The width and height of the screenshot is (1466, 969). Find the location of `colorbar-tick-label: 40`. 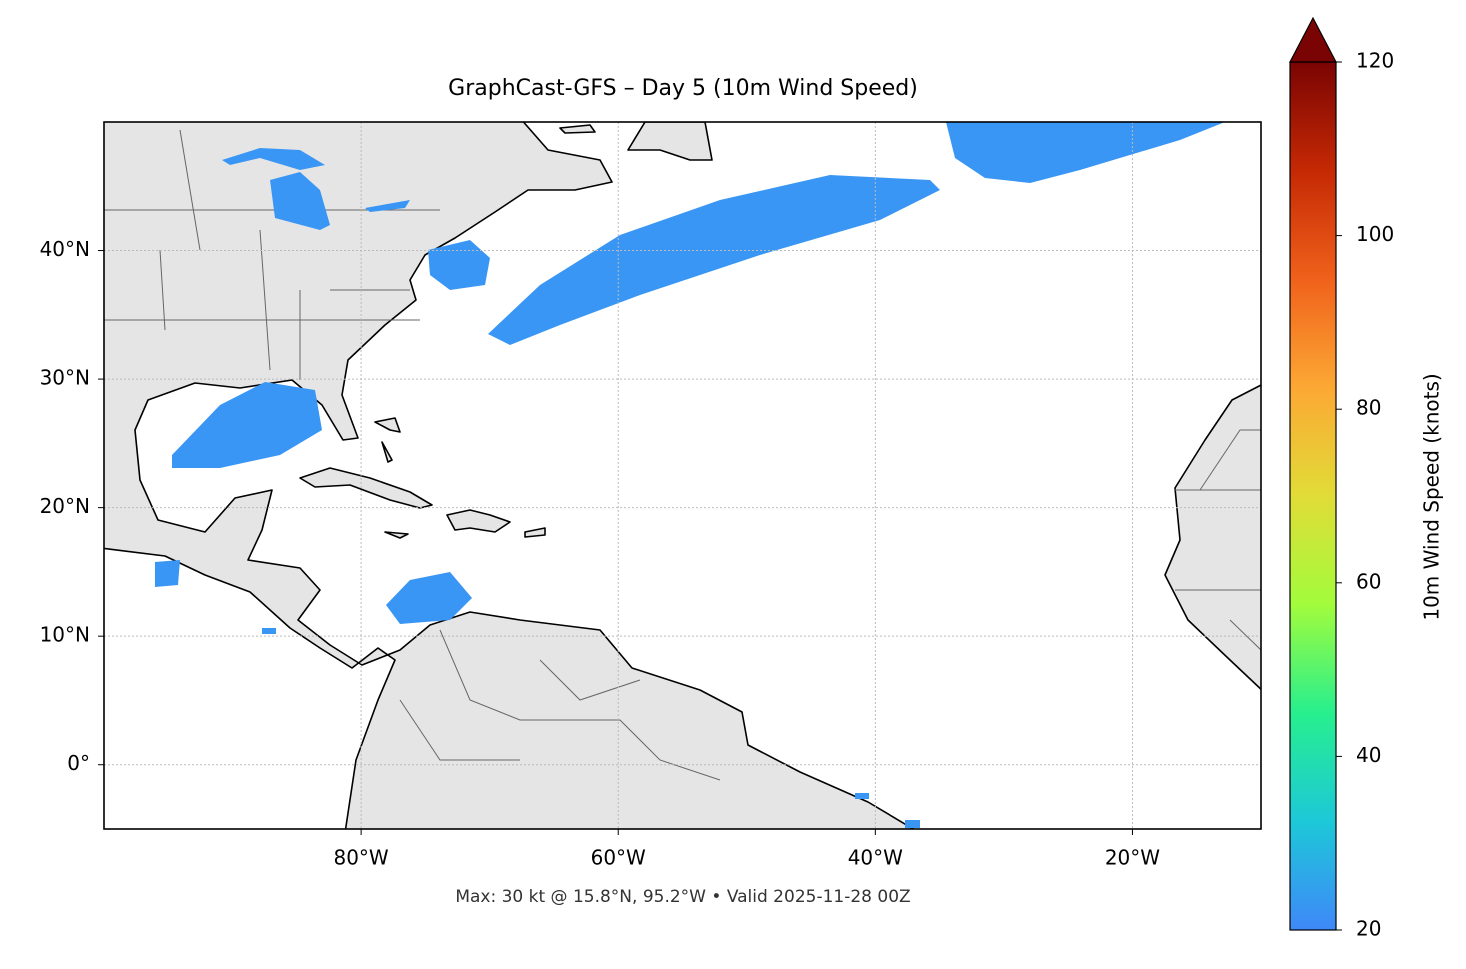

colorbar-tick-label: 40 is located at coordinates (1368, 755).